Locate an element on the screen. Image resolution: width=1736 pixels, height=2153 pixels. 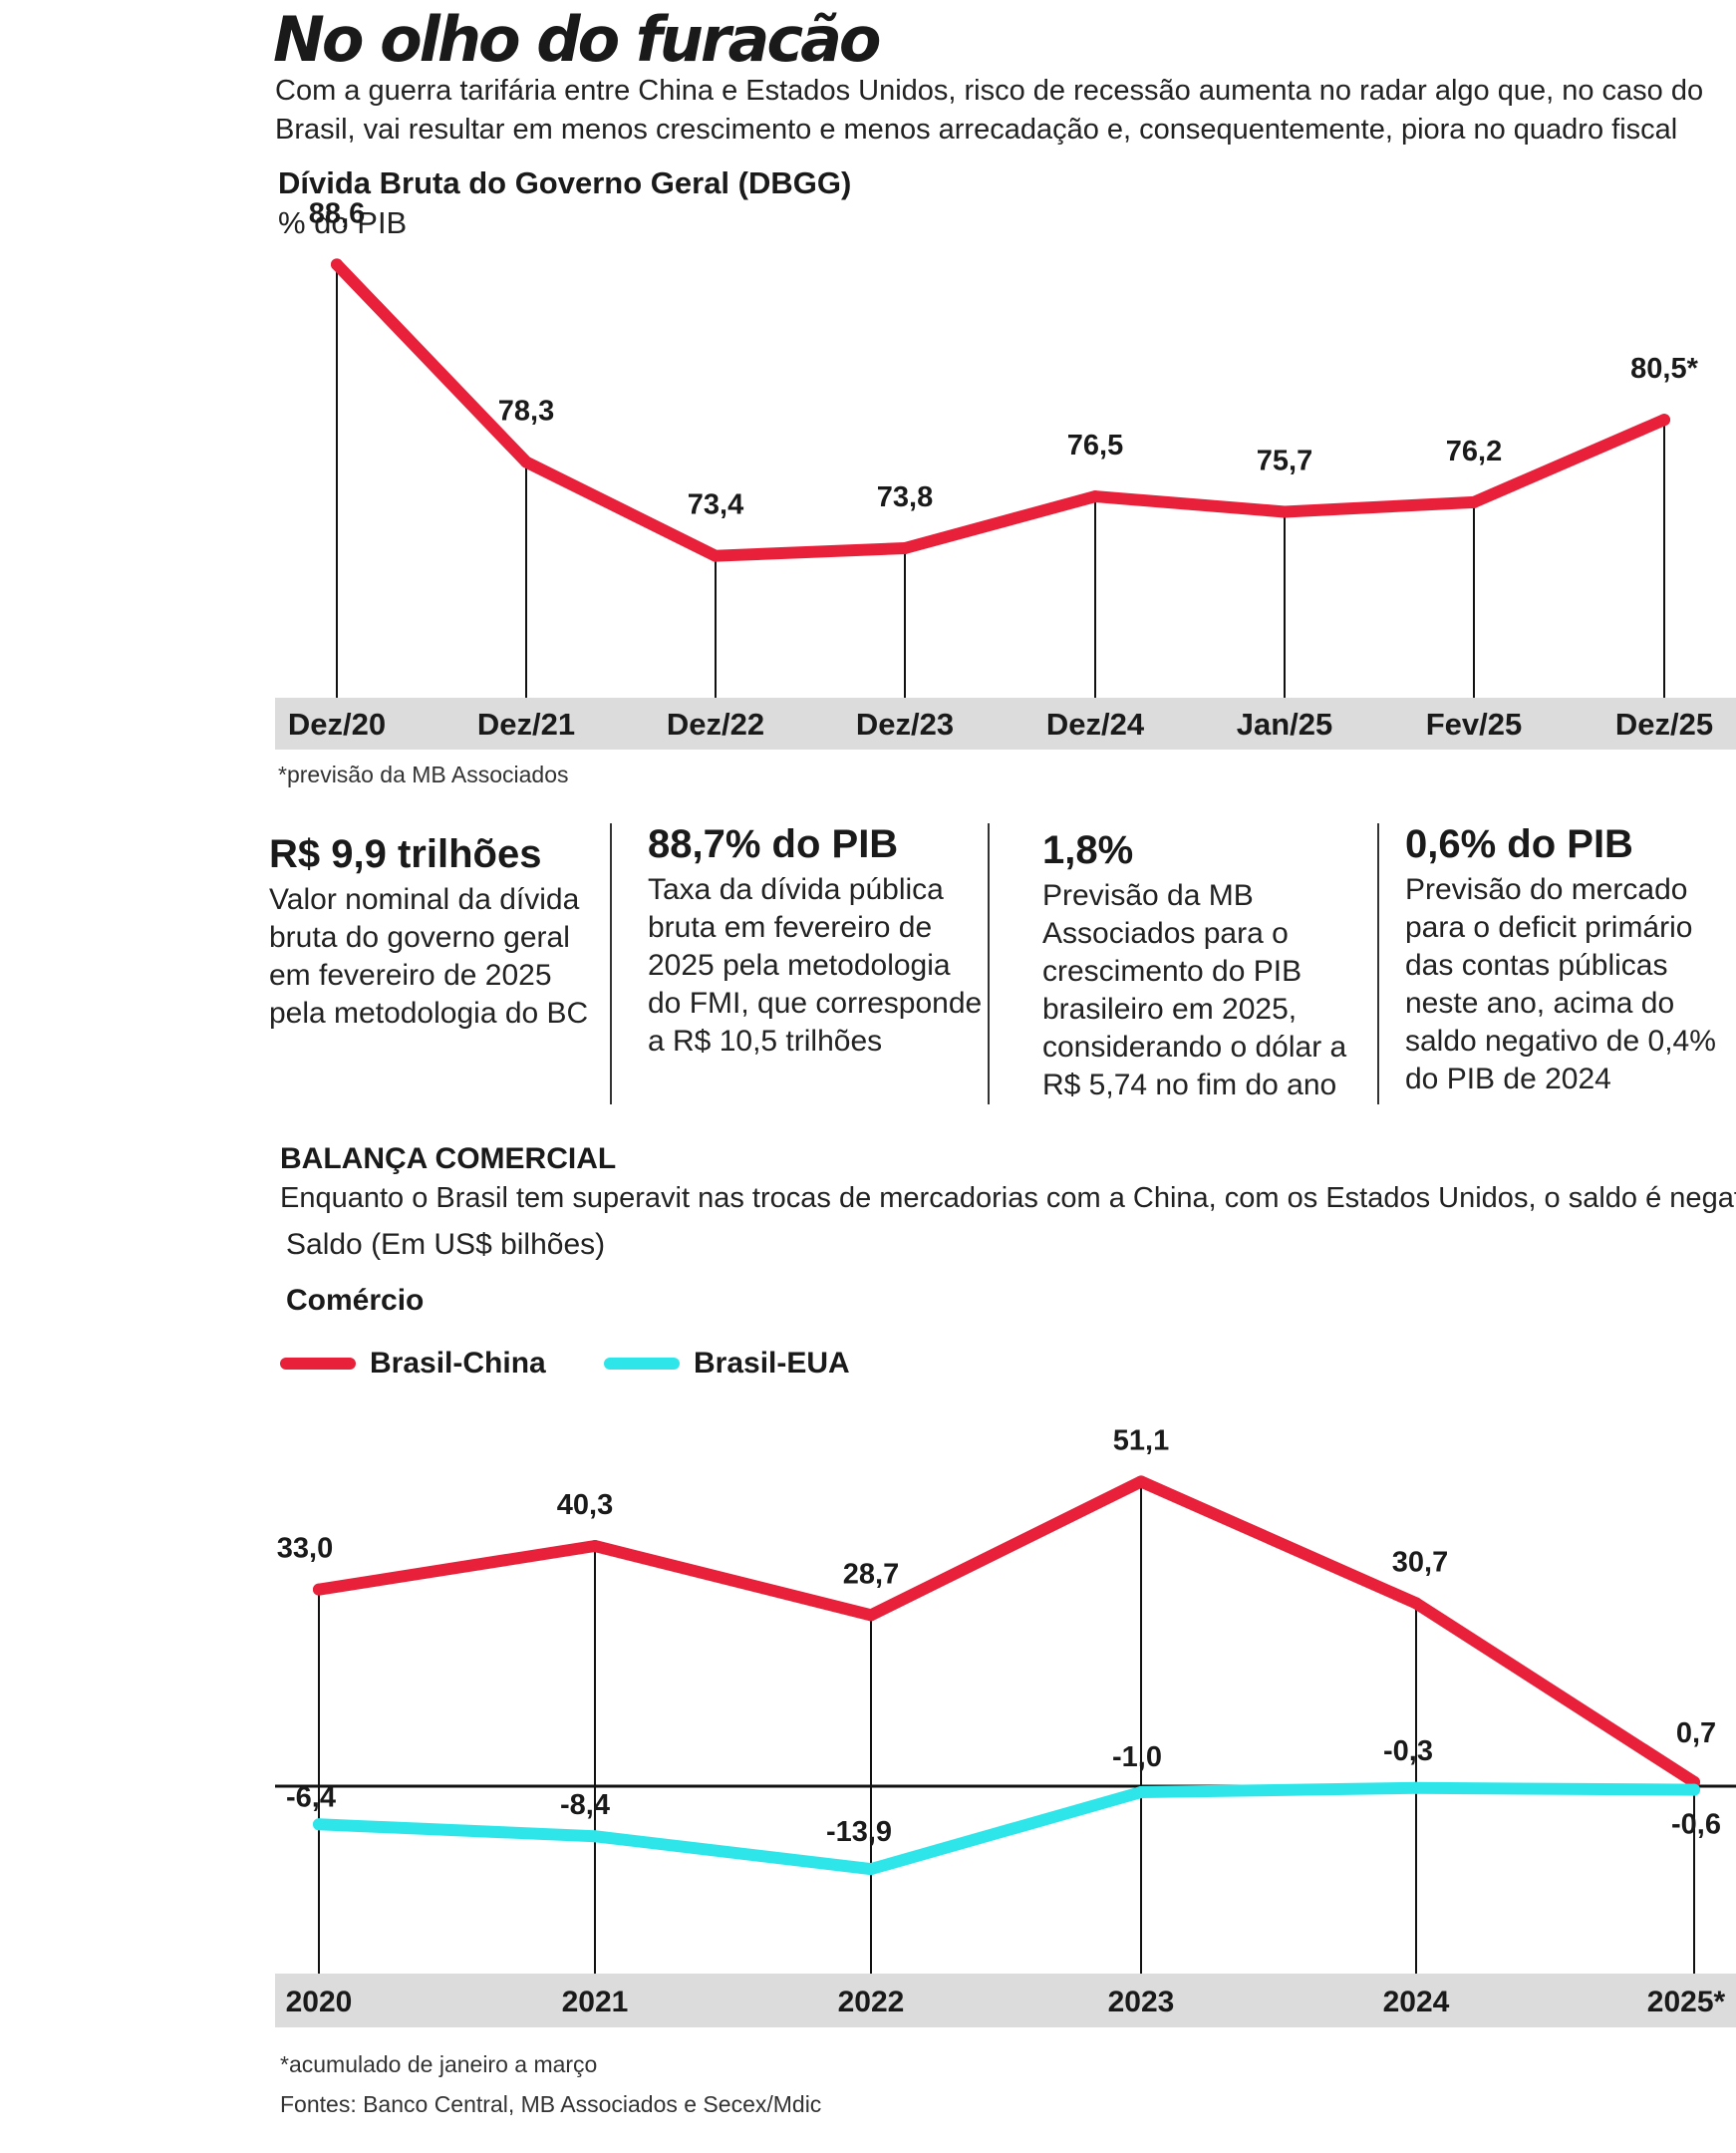
brasil-china-value-label: 40,3 is located at coordinates (585, 1505).